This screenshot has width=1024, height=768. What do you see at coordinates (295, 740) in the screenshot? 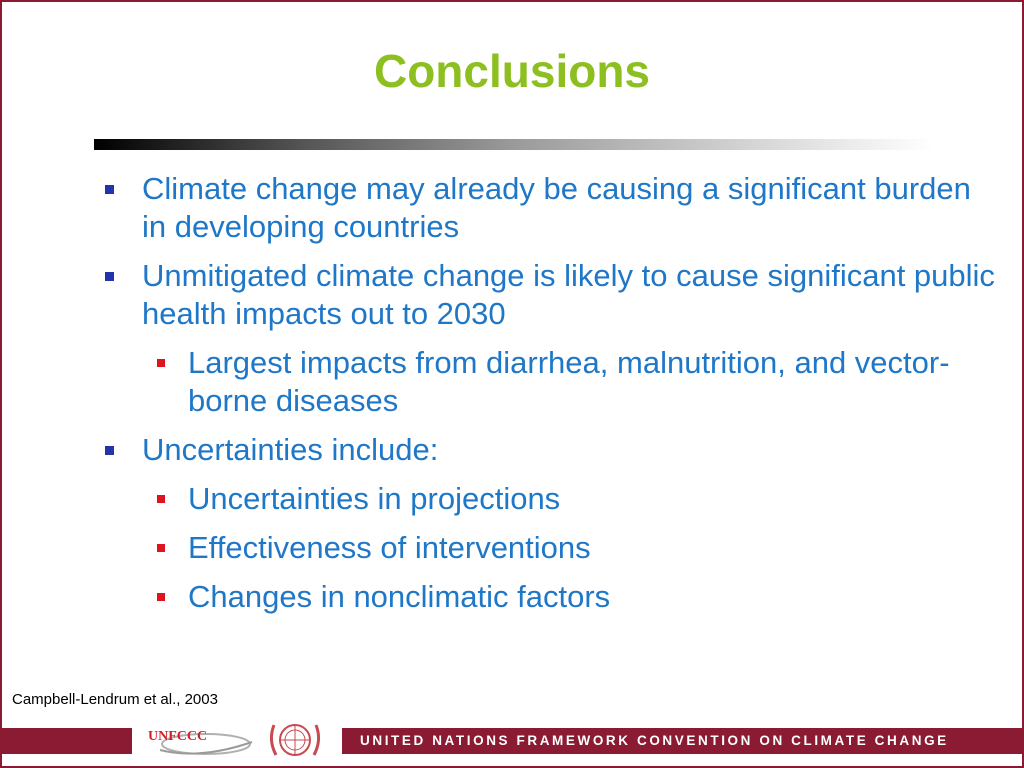
I see `un-emblem-icon` at bounding box center [295, 740].